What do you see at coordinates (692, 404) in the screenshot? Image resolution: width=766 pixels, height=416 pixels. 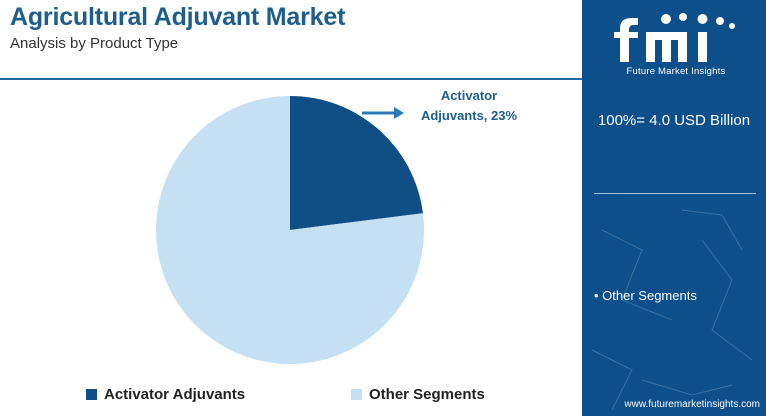 I see `website-link: www.futuremarketinsights.com` at bounding box center [692, 404].